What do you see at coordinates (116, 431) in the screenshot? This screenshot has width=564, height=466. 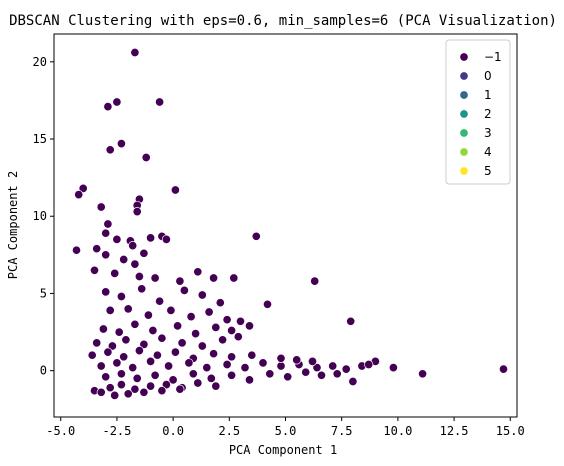 I see `x-tick-label: -2.5` at bounding box center [116, 431].